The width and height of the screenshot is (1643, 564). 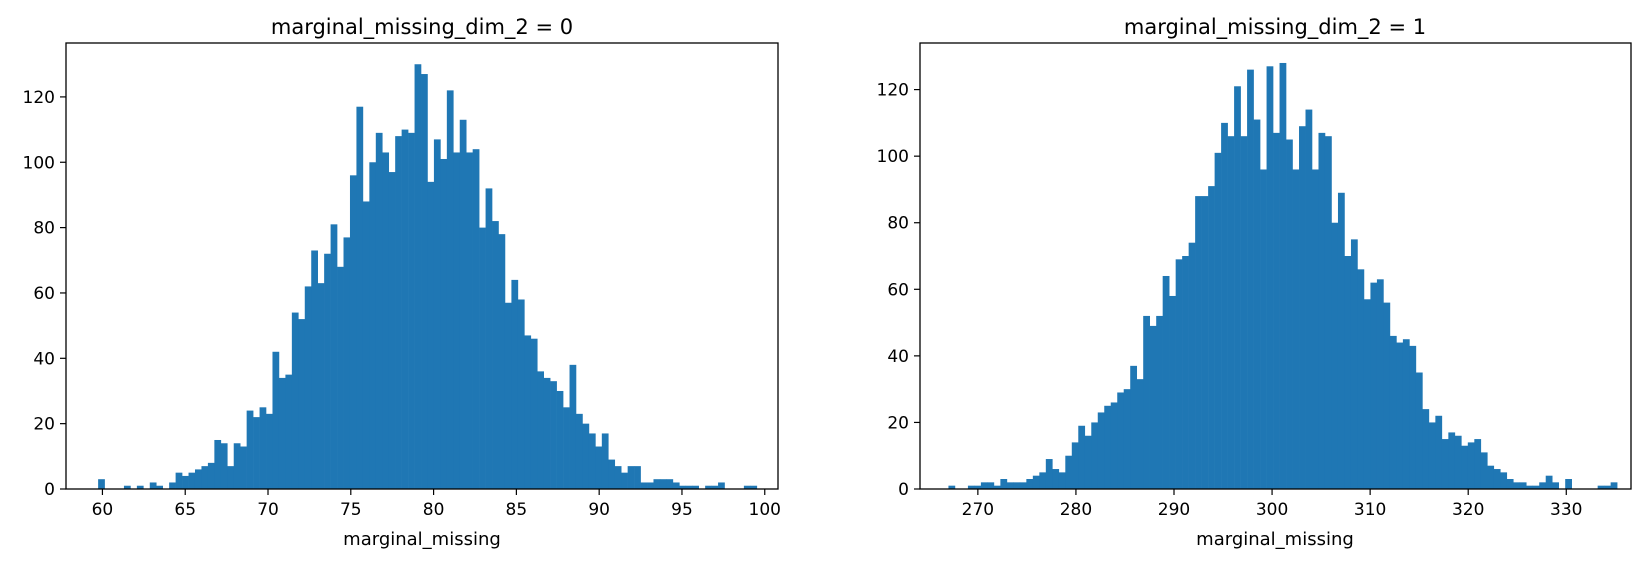 I want to click on x-axis-ticks: 60 65 70 75 80 85 90 95 100, so click(x=436, y=504).